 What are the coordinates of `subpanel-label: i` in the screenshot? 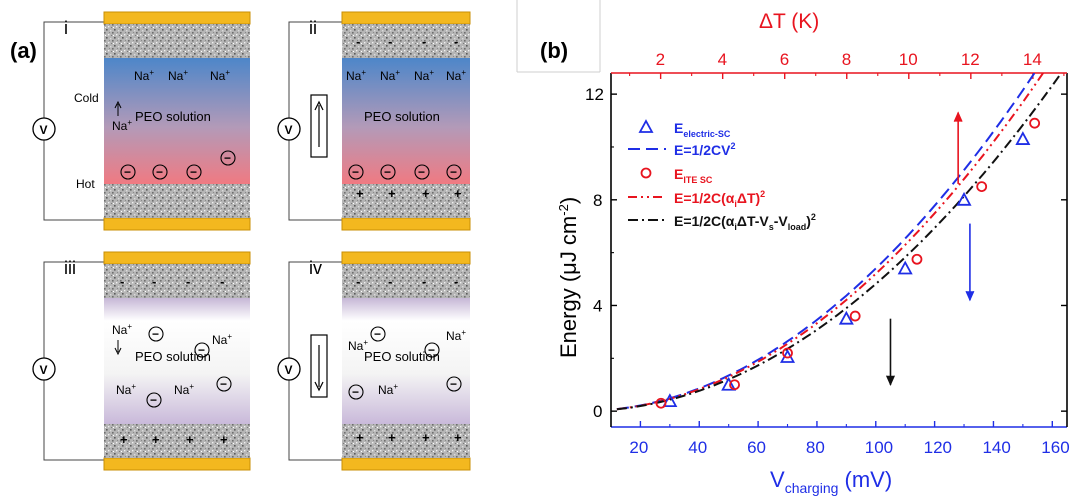 It's located at (66, 28).